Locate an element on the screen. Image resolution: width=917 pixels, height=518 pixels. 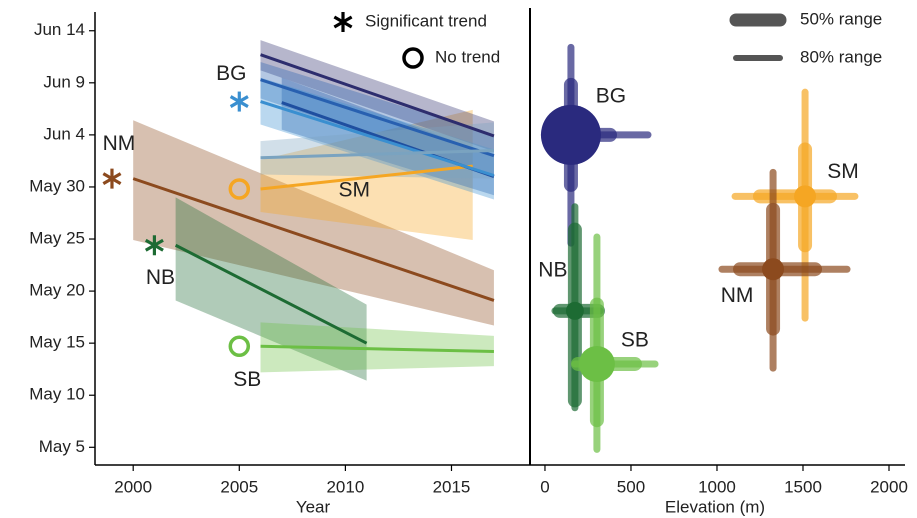
x-tick-label: 2015 is located at coordinates (452, 486).